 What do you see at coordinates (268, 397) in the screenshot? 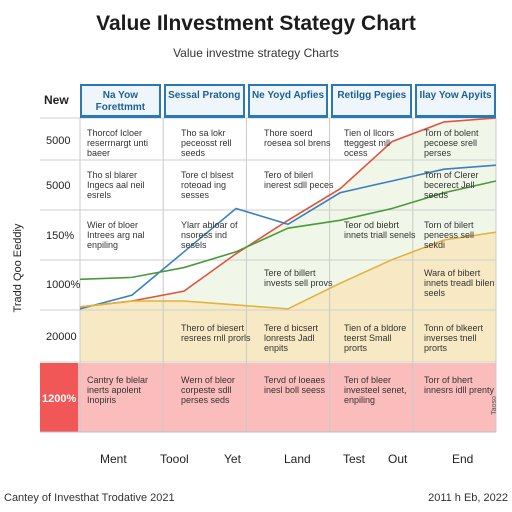
I see `highlight-band` at bounding box center [268, 397].